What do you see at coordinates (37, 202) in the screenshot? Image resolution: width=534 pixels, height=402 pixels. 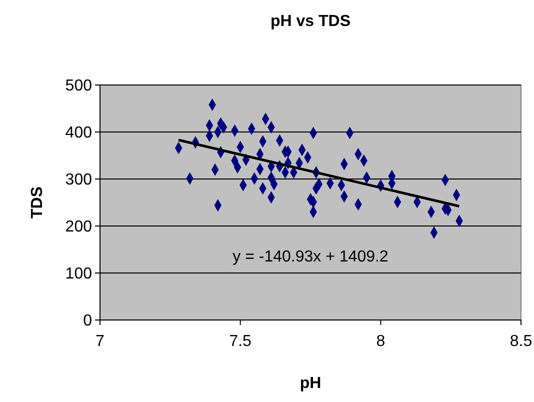 I see `y-axis-title: TDS` at bounding box center [37, 202].